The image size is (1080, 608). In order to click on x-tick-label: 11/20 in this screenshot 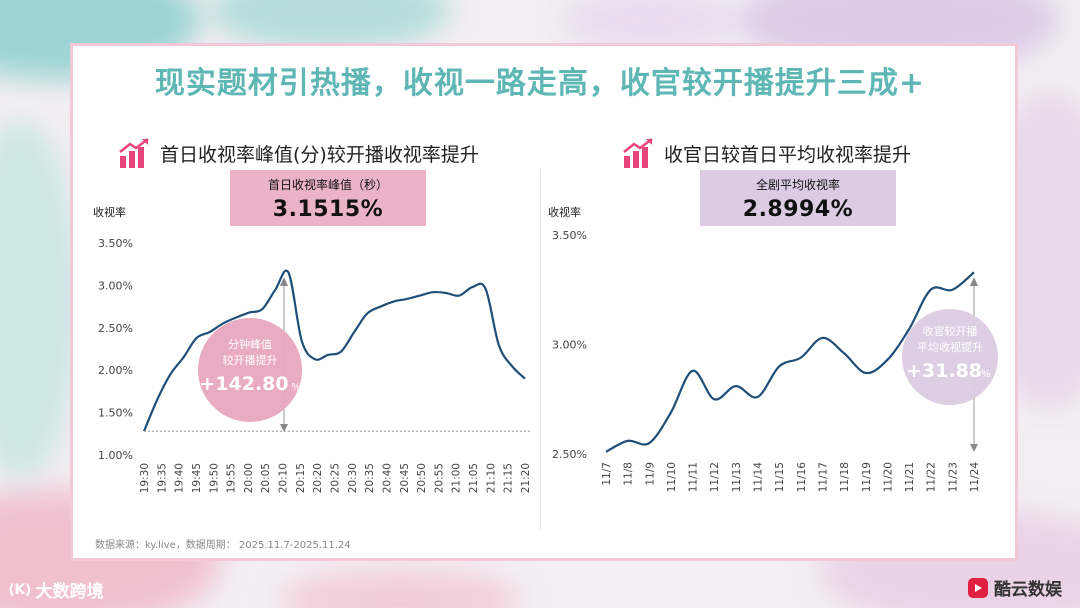, I will do `click(888, 477)`.